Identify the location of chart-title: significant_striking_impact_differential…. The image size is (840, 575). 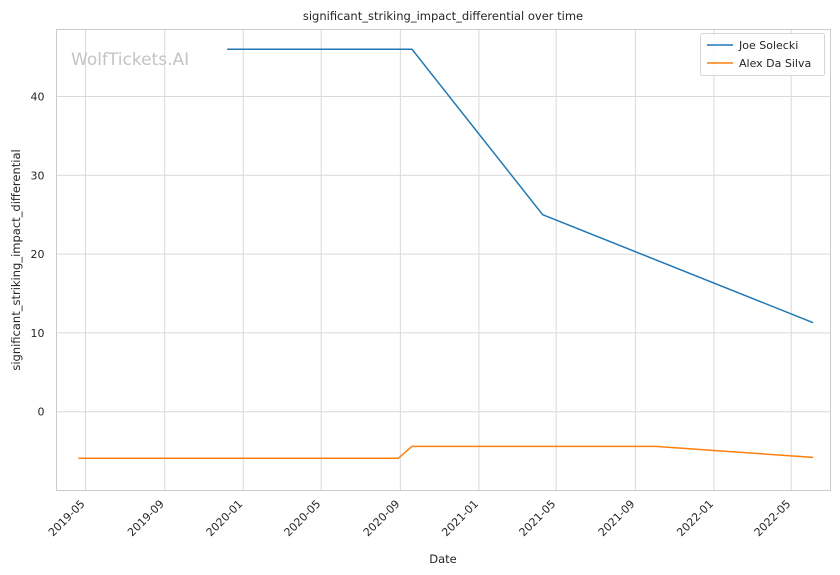
(443, 16).